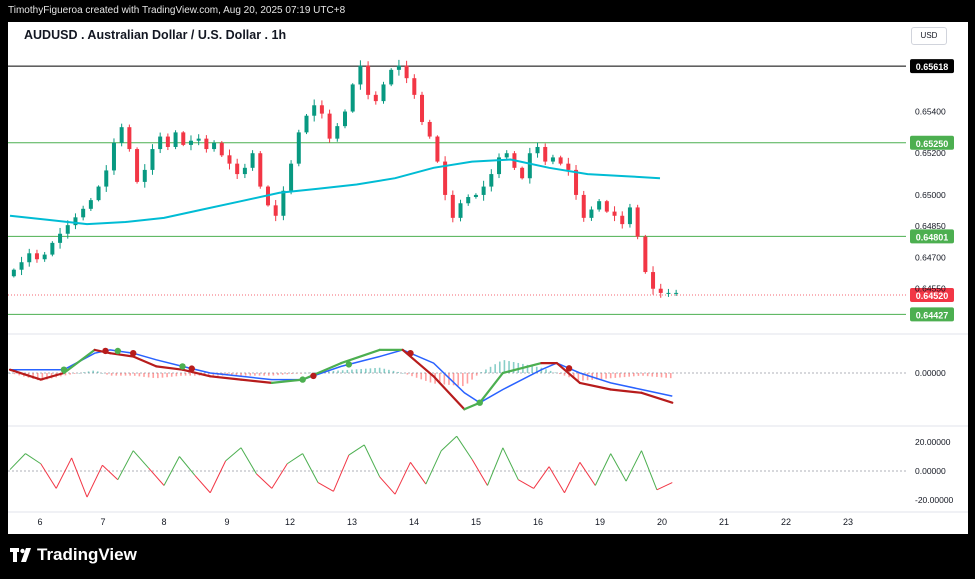 This screenshot has height=579, width=975. I want to click on x-tick-label: 16, so click(538, 522).